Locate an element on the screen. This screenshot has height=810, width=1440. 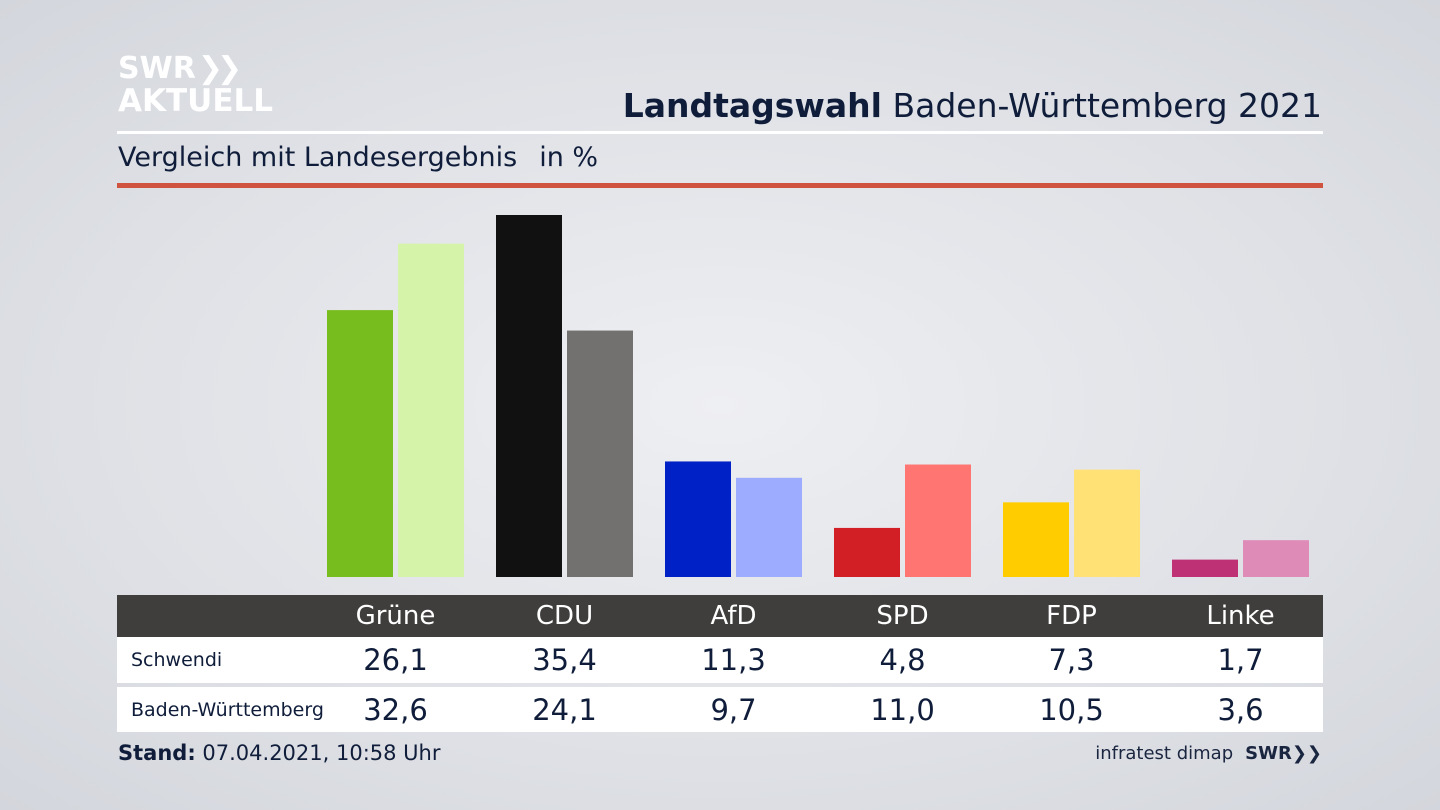
stand-value: 07.04.2021, 10:58 Uhr is located at coordinates (318, 753).